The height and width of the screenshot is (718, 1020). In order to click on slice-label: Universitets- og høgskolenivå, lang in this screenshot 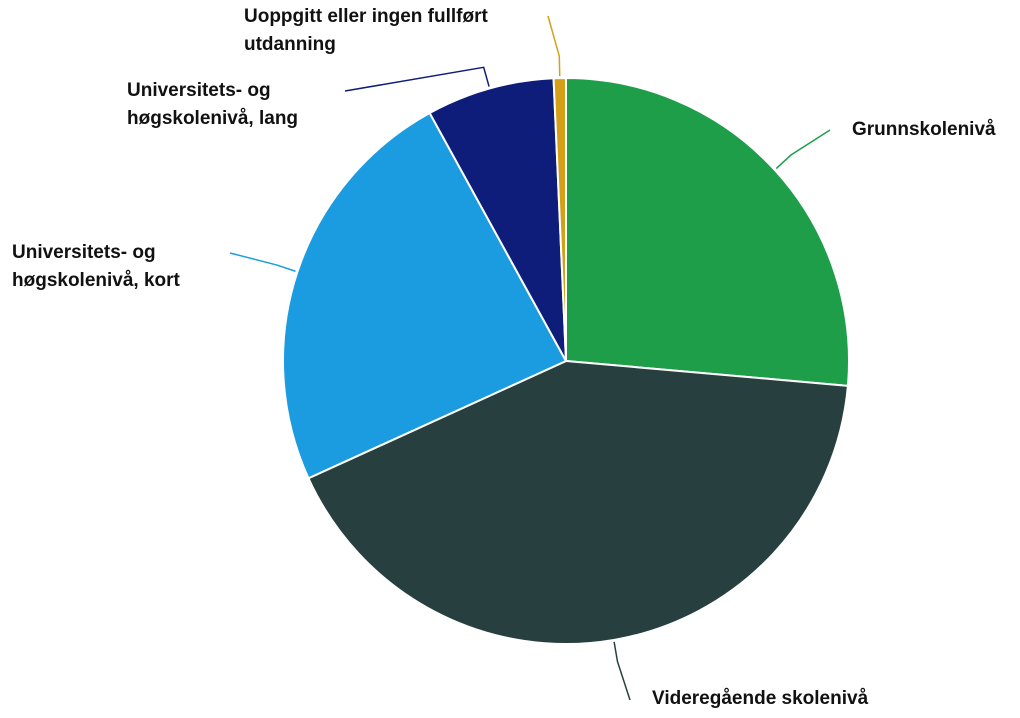, I will do `click(212, 104)`.